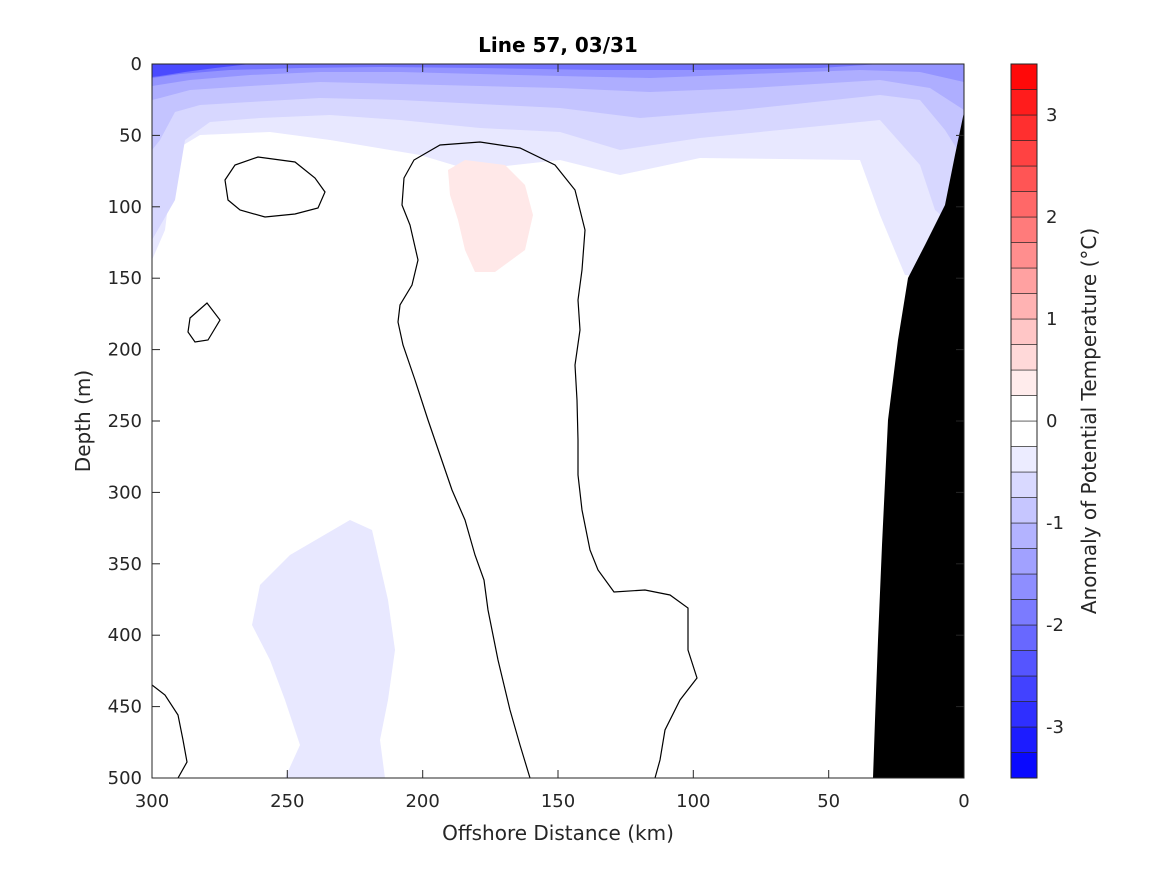 The height and width of the screenshot is (875, 1167). What do you see at coordinates (1055, 727) in the screenshot?
I see `colorbar-tick-label: -3` at bounding box center [1055, 727].